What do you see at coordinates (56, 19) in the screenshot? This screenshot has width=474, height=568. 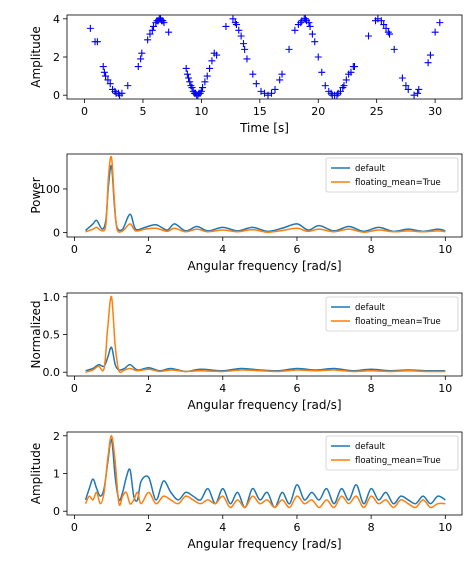 I see `y-tick-label: 4` at bounding box center [56, 19].